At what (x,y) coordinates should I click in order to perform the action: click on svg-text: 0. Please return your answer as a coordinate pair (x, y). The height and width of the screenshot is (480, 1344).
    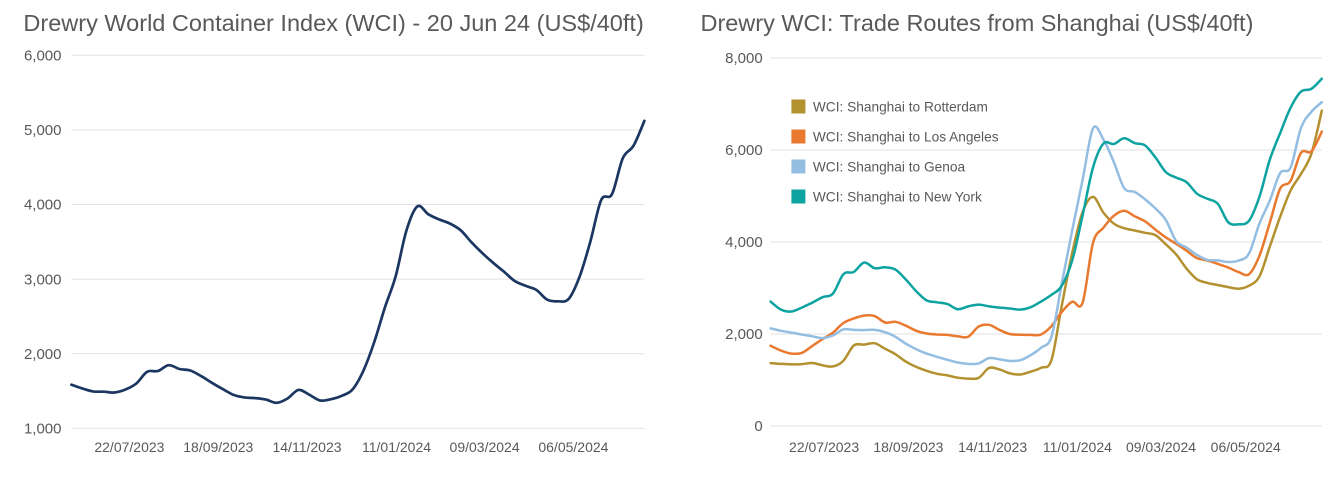
    Looking at the image, I should click on (758, 426).